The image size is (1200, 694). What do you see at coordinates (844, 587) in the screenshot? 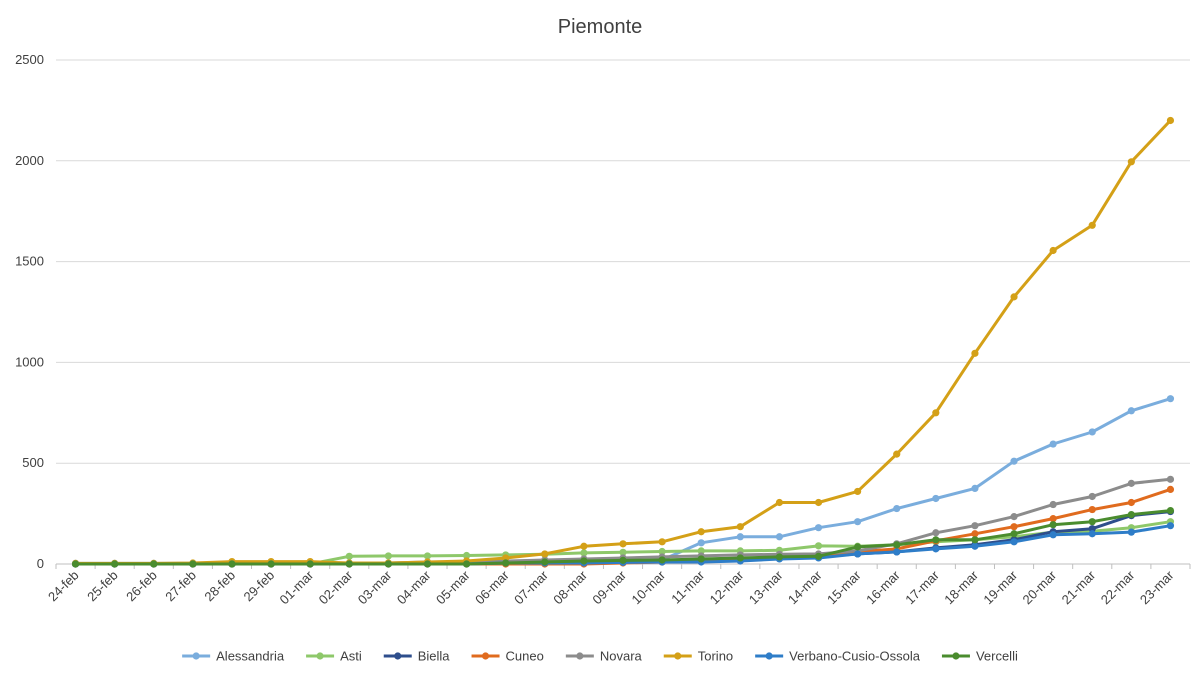
I see `x-tick-label: 15-mar` at bounding box center [844, 587].